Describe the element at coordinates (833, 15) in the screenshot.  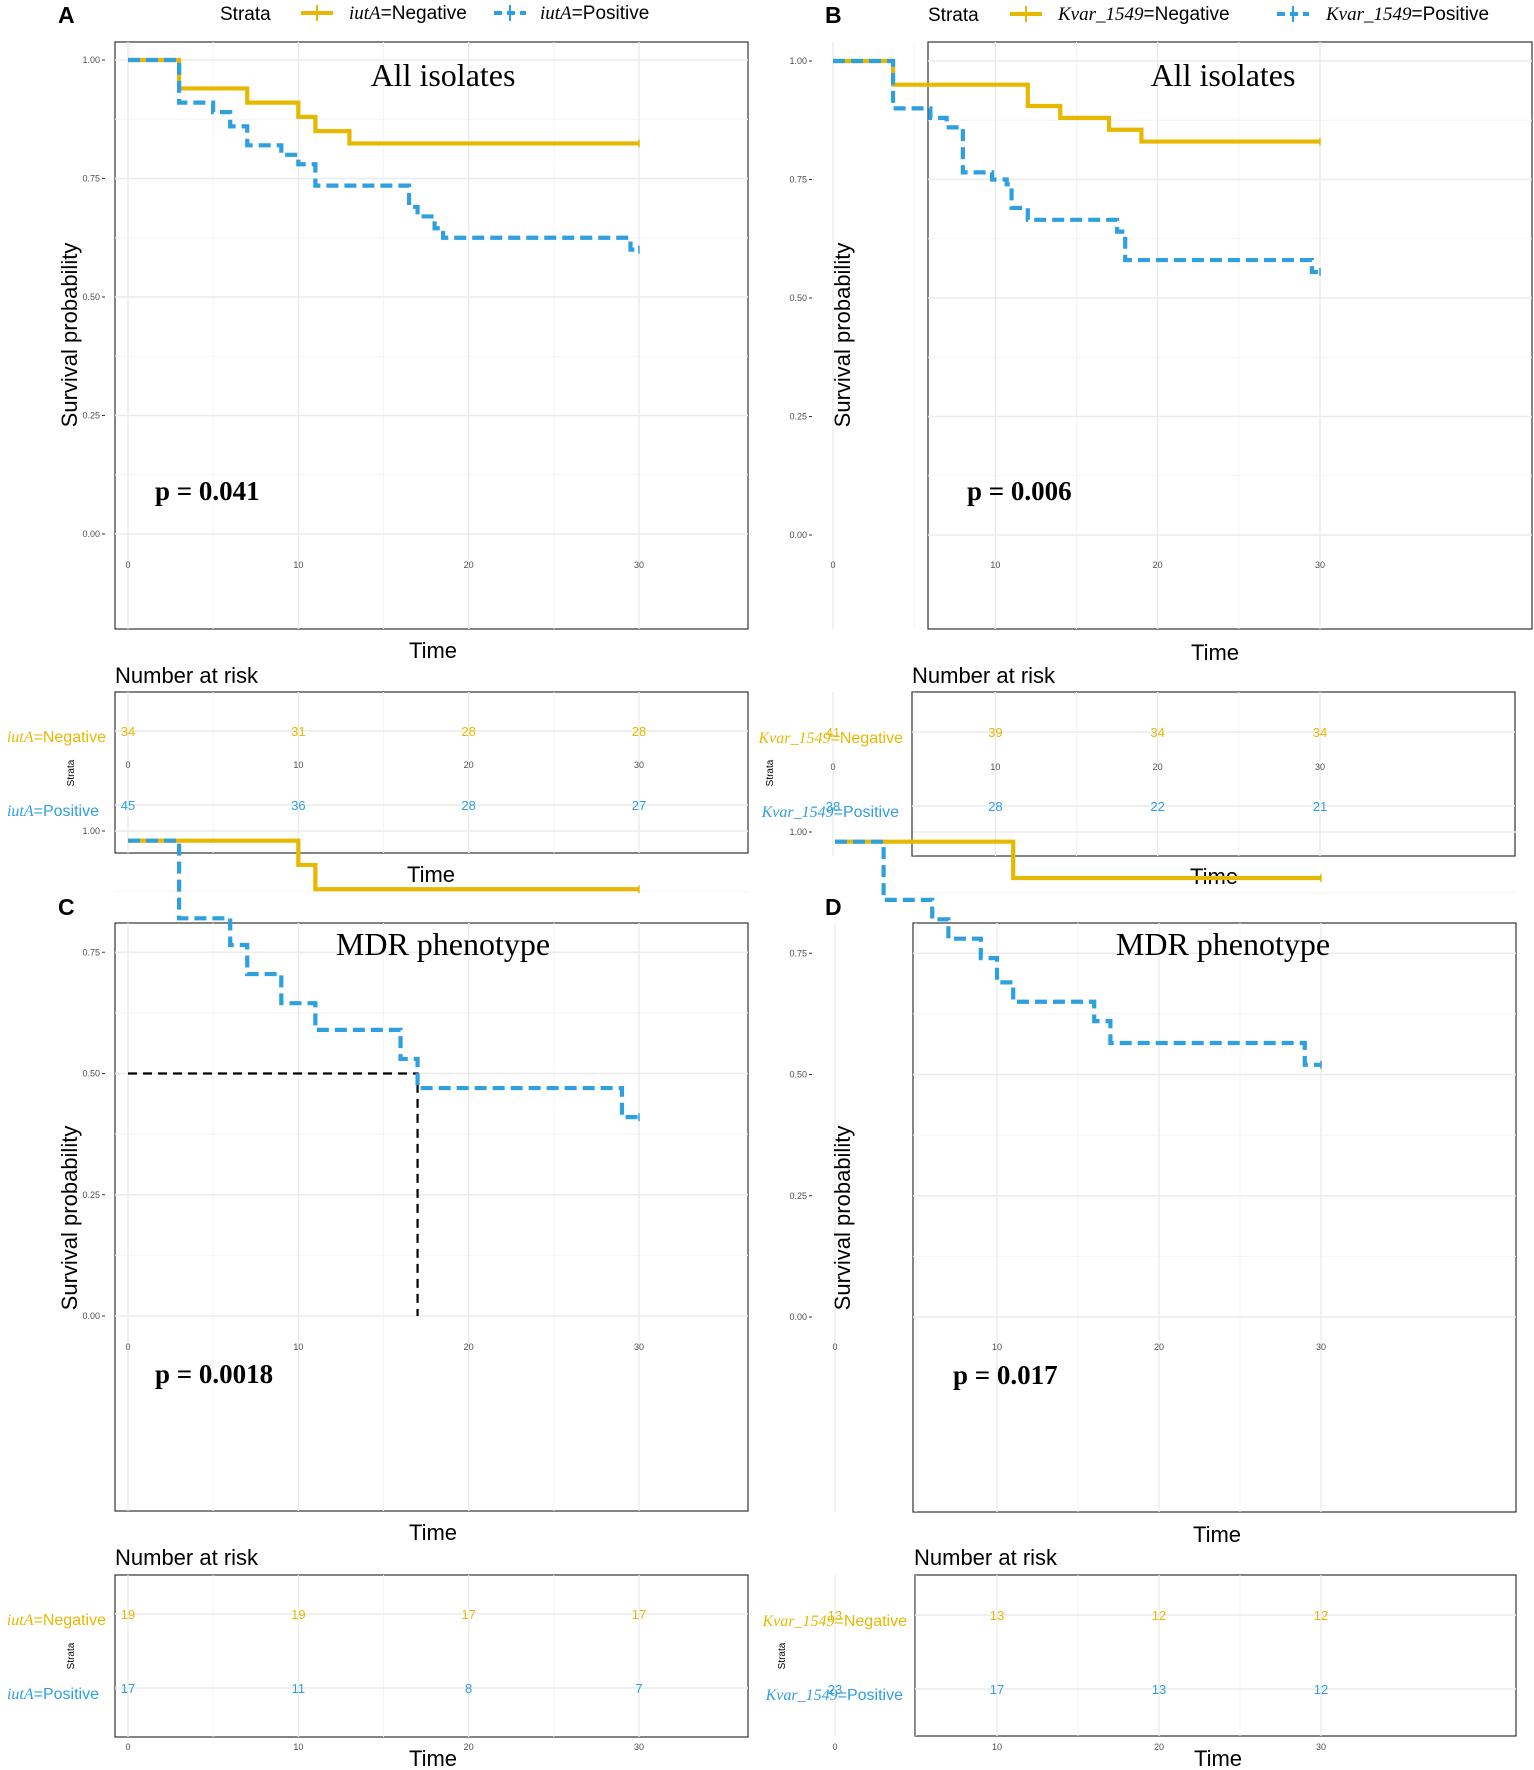
I see `panel-label: B` at that location.